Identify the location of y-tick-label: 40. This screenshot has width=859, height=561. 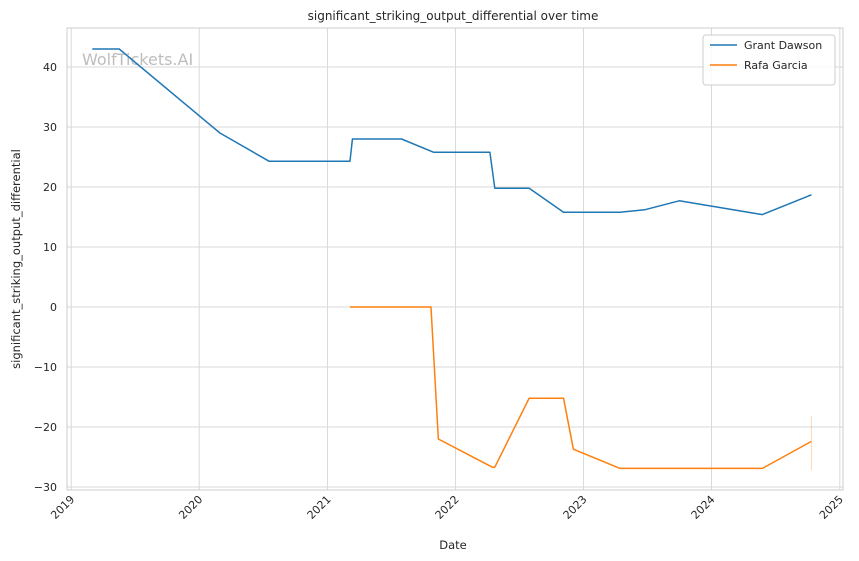
(50, 67).